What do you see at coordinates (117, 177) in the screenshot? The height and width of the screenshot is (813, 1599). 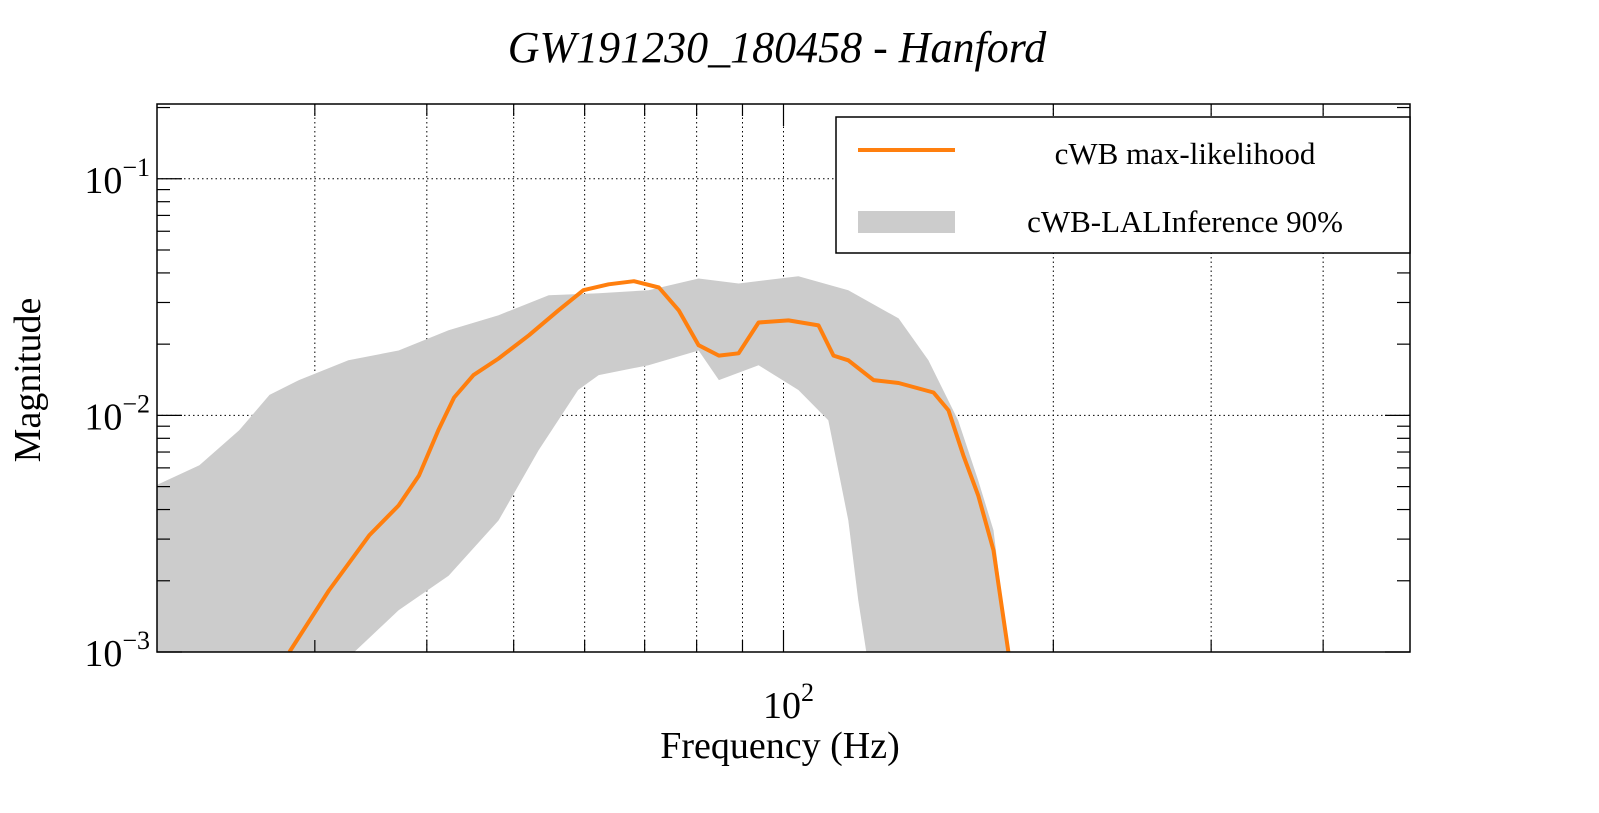 I see `y-tick-label: 10⁻¹` at bounding box center [117, 177].